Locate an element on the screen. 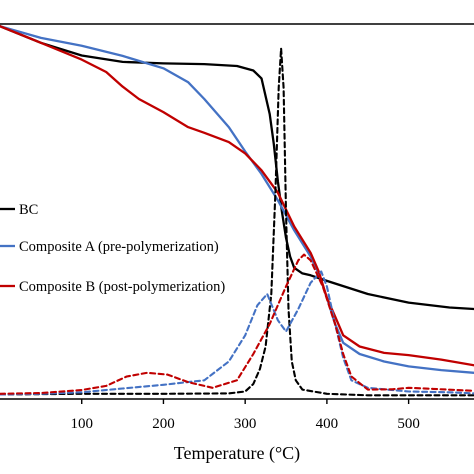 This screenshot has height=474, width=474. x-axis-title: Temperature (°C) is located at coordinates (237, 453).